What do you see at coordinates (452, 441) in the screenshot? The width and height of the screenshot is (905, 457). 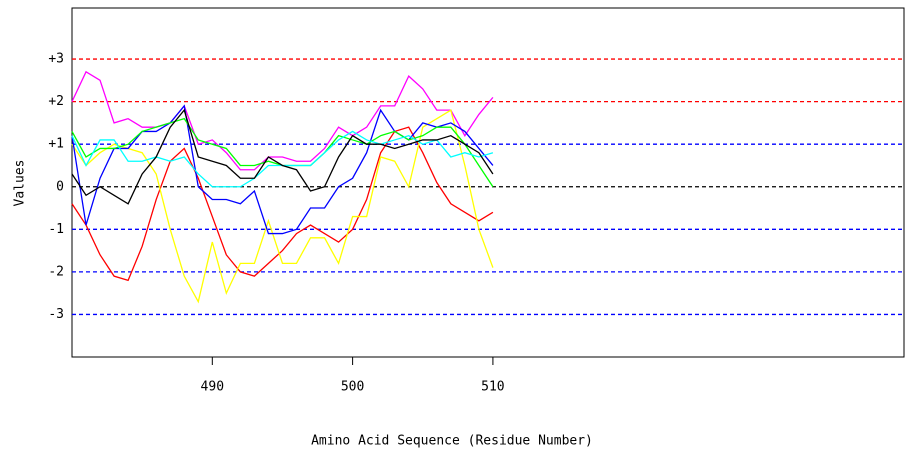 I see `x-axis-label: Amino Acid Sequence (Residue Number)` at bounding box center [452, 441].